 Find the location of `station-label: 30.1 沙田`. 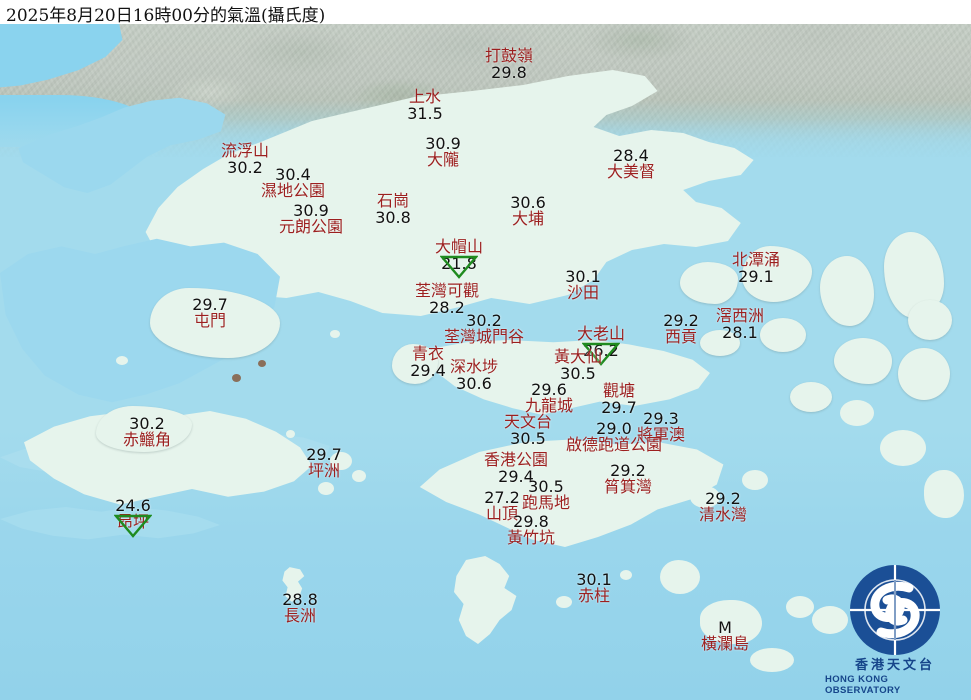

station-label: 30.1 沙田 is located at coordinates (583, 285).